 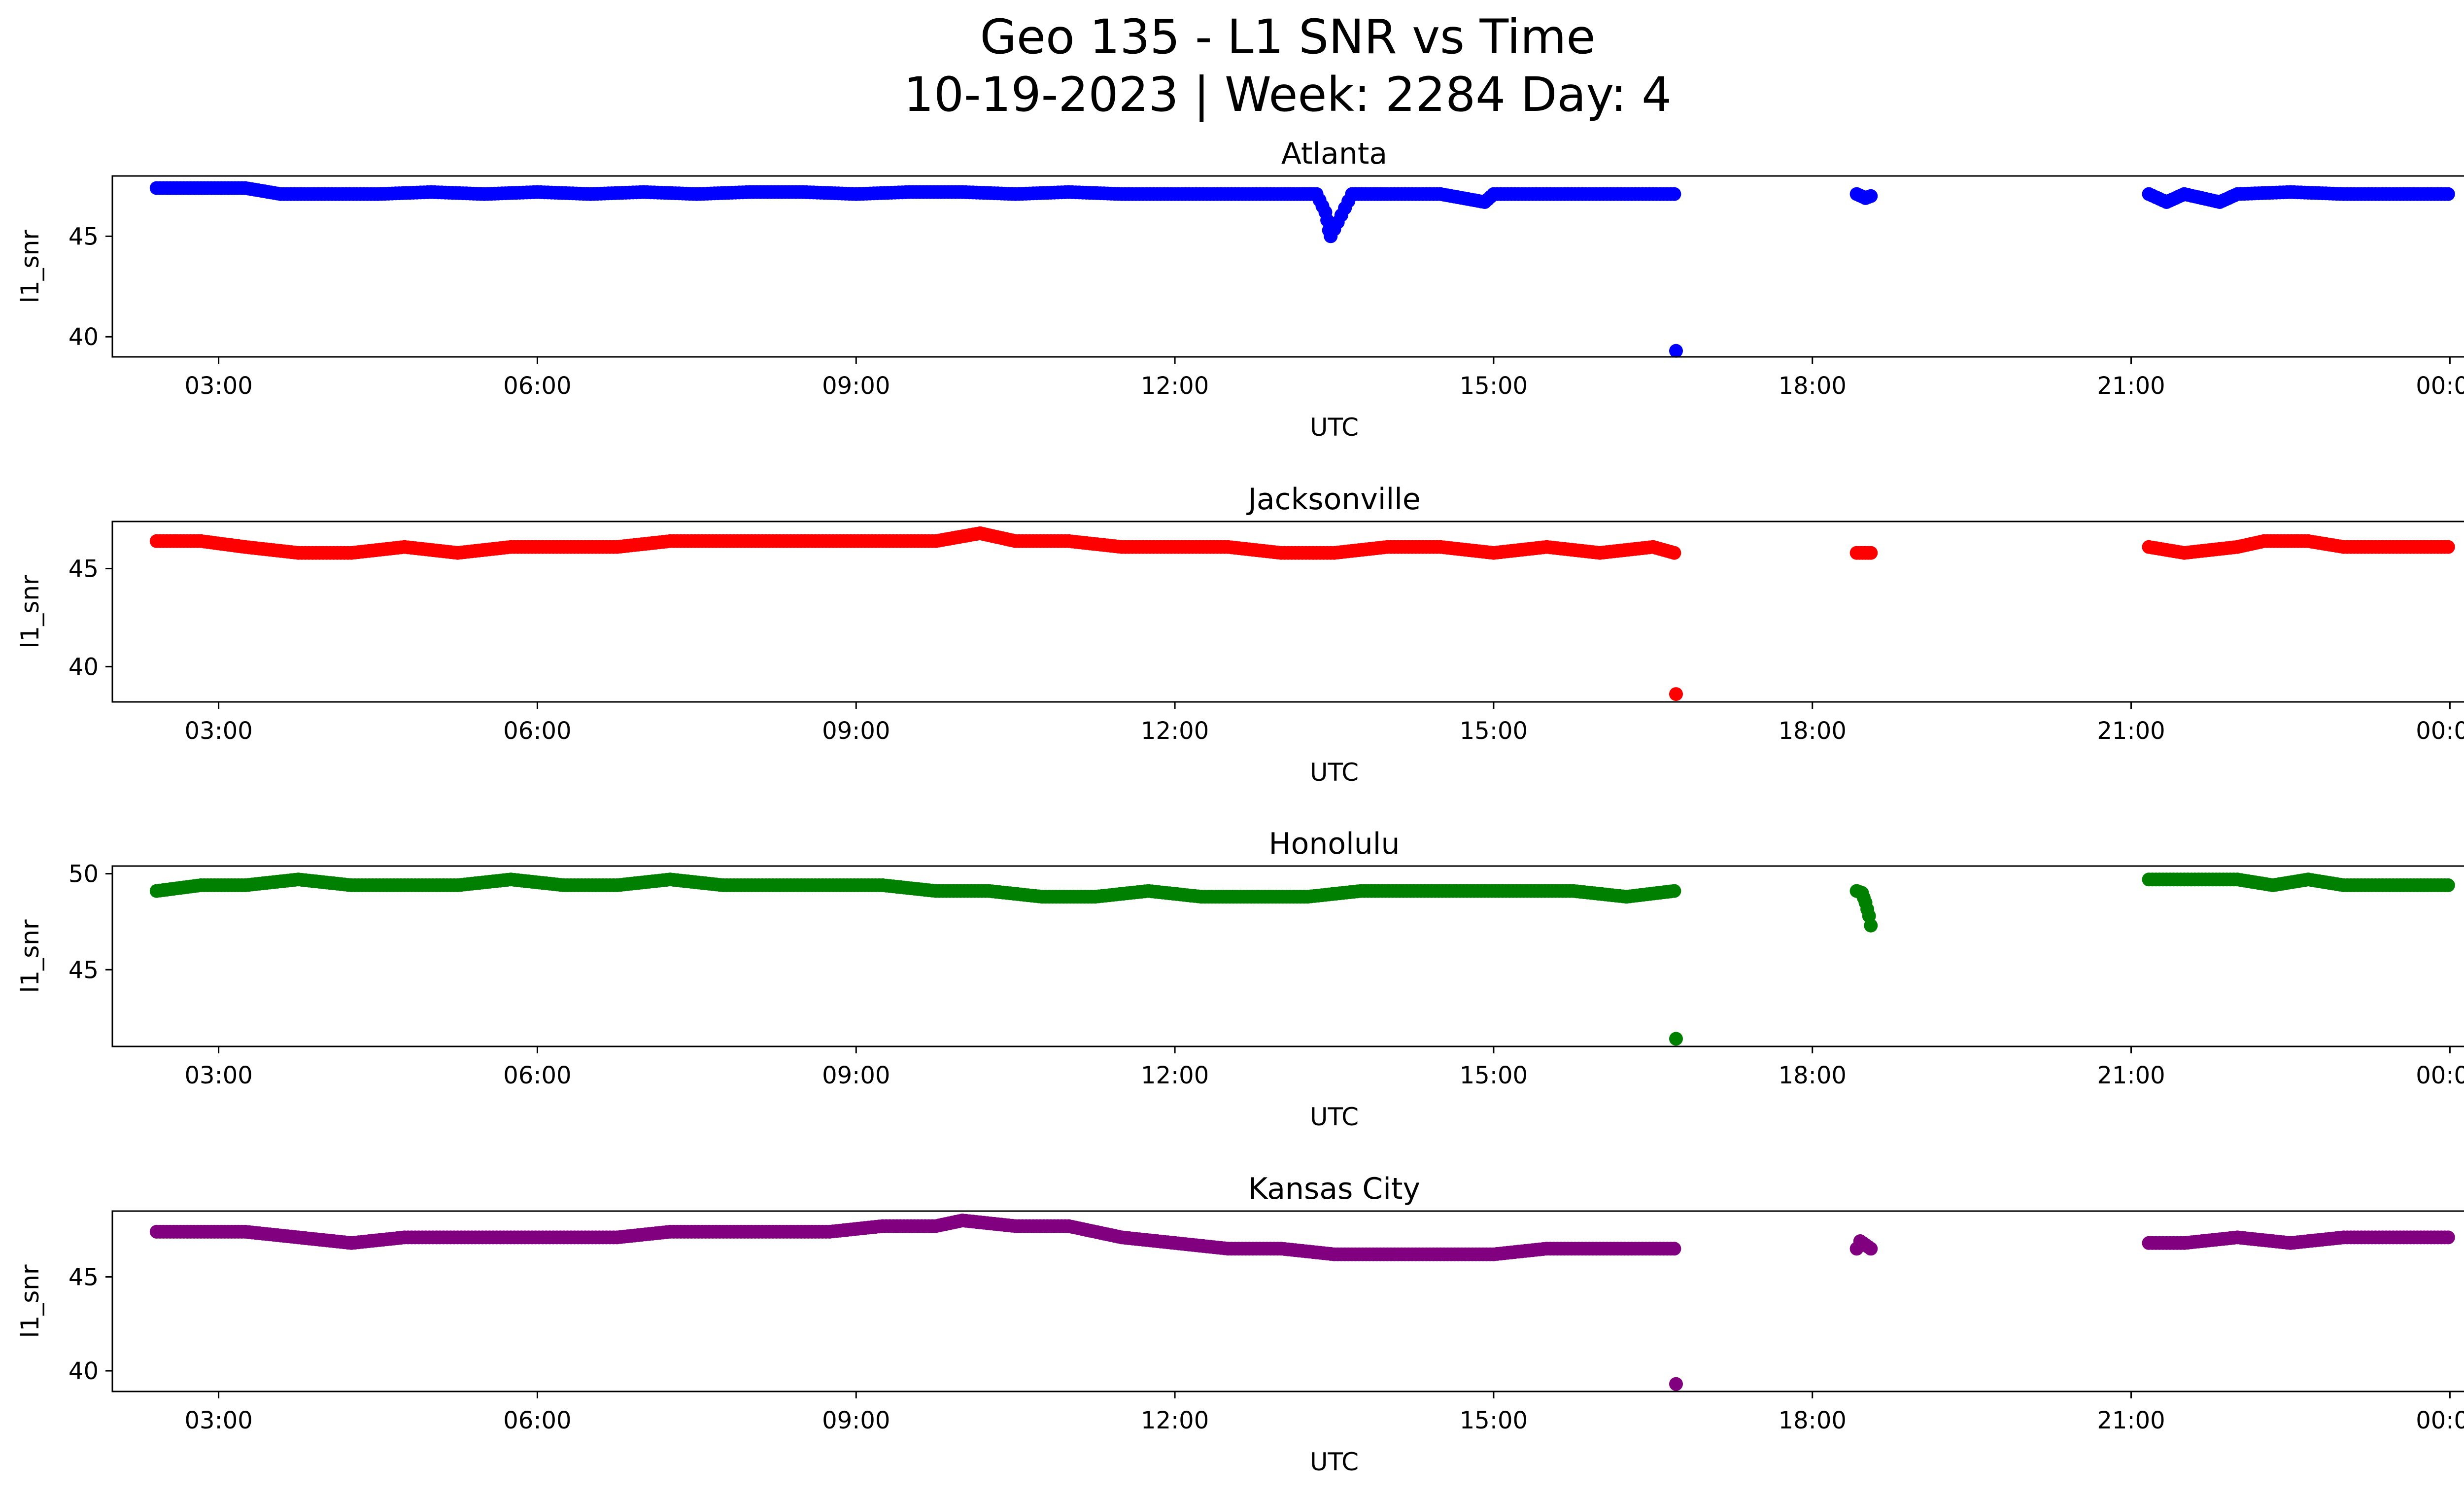 What do you see at coordinates (1288, 37) in the screenshot?
I see `figure-title-line1: Geo 135 - L1 SNR vs Time` at bounding box center [1288, 37].